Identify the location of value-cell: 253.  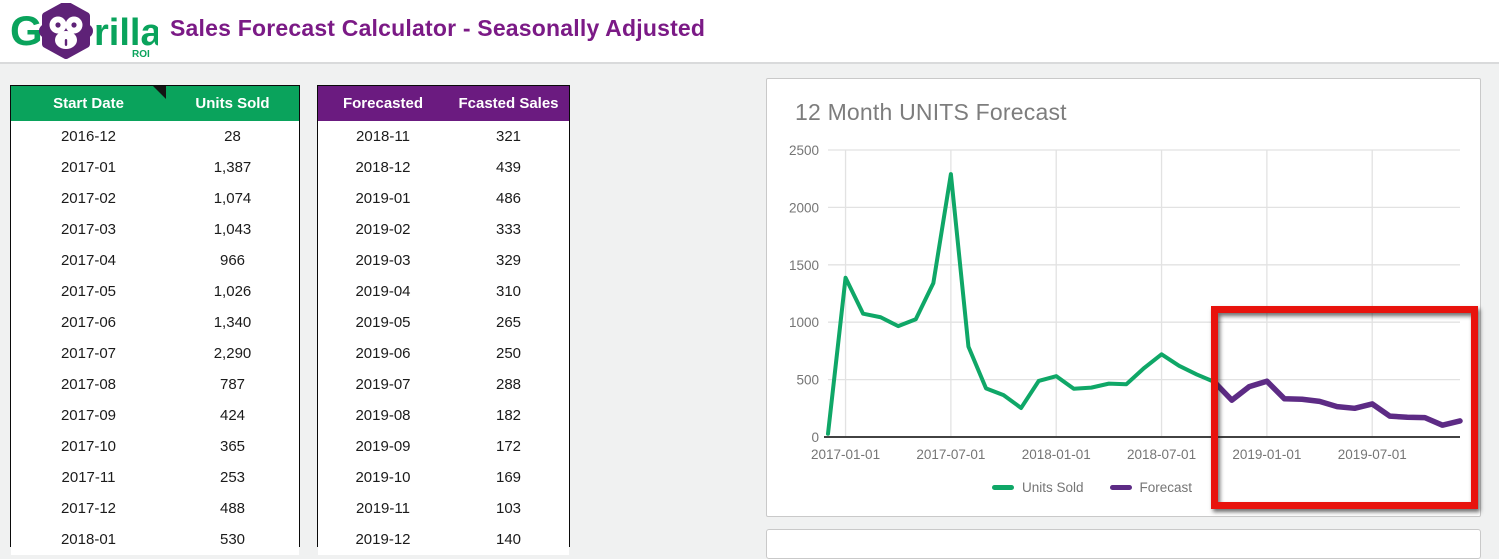
(232, 477).